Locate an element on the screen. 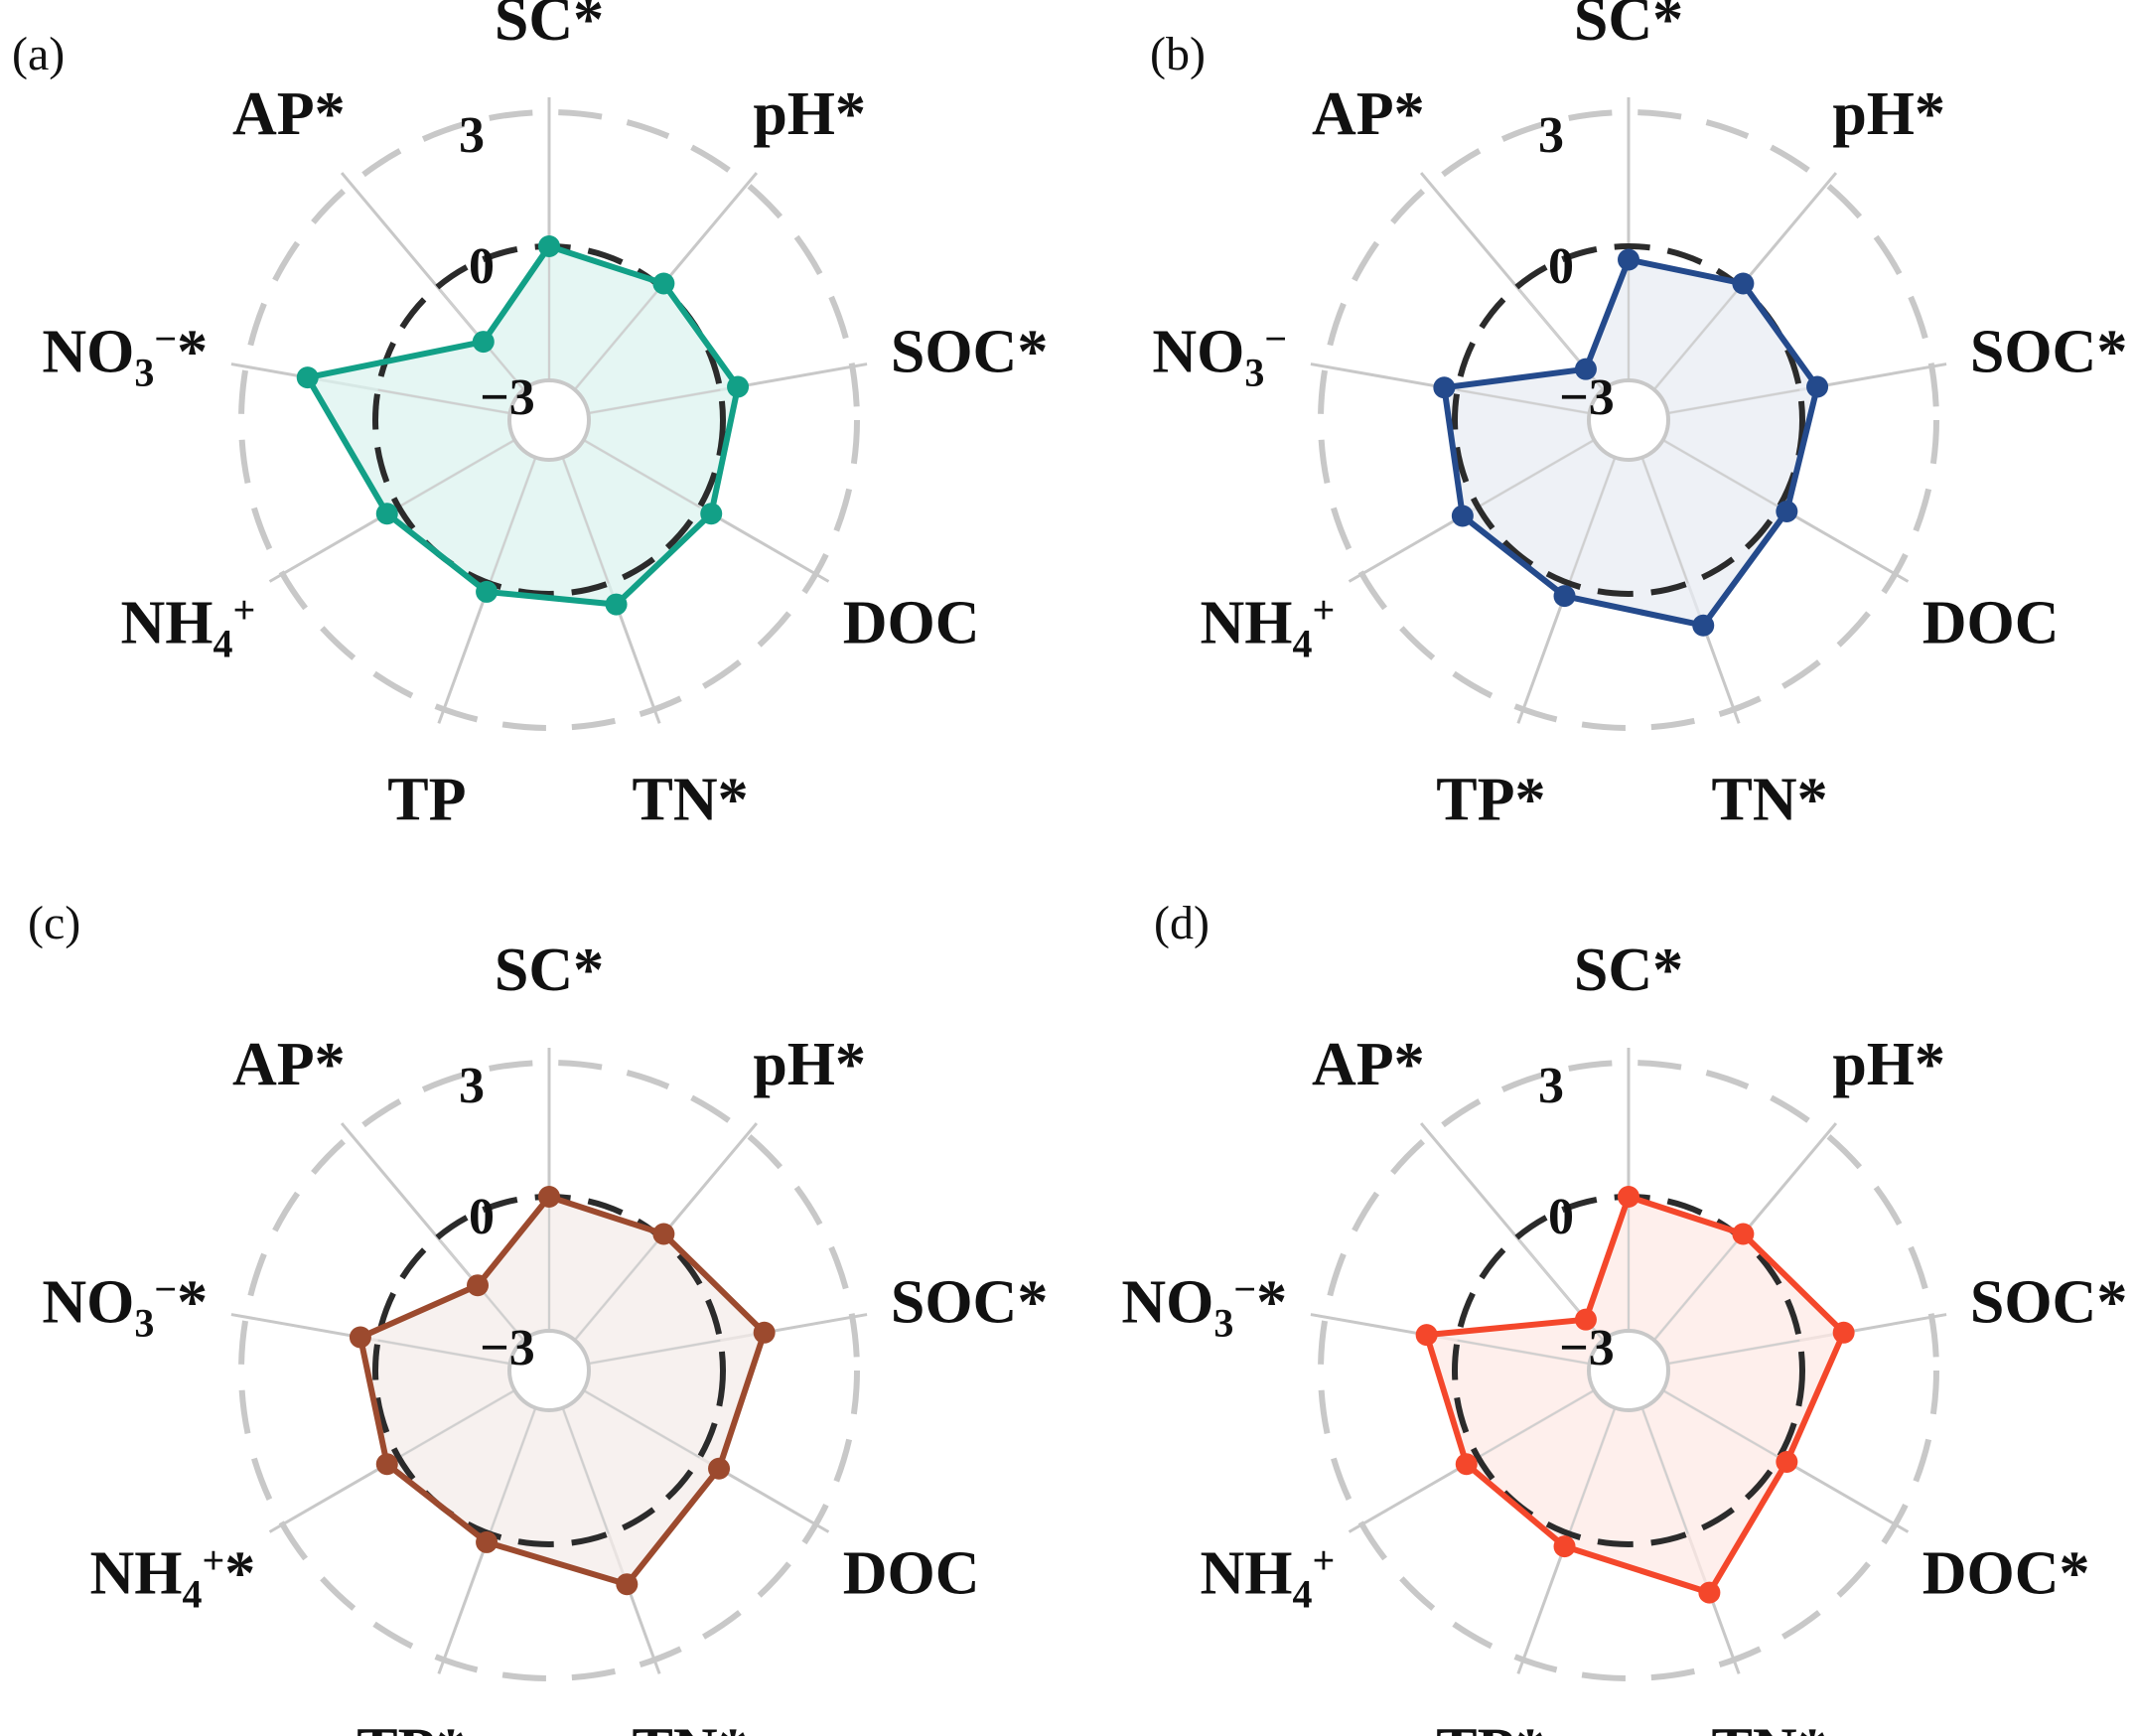  panel-label: (b) is located at coordinates (1178, 54).